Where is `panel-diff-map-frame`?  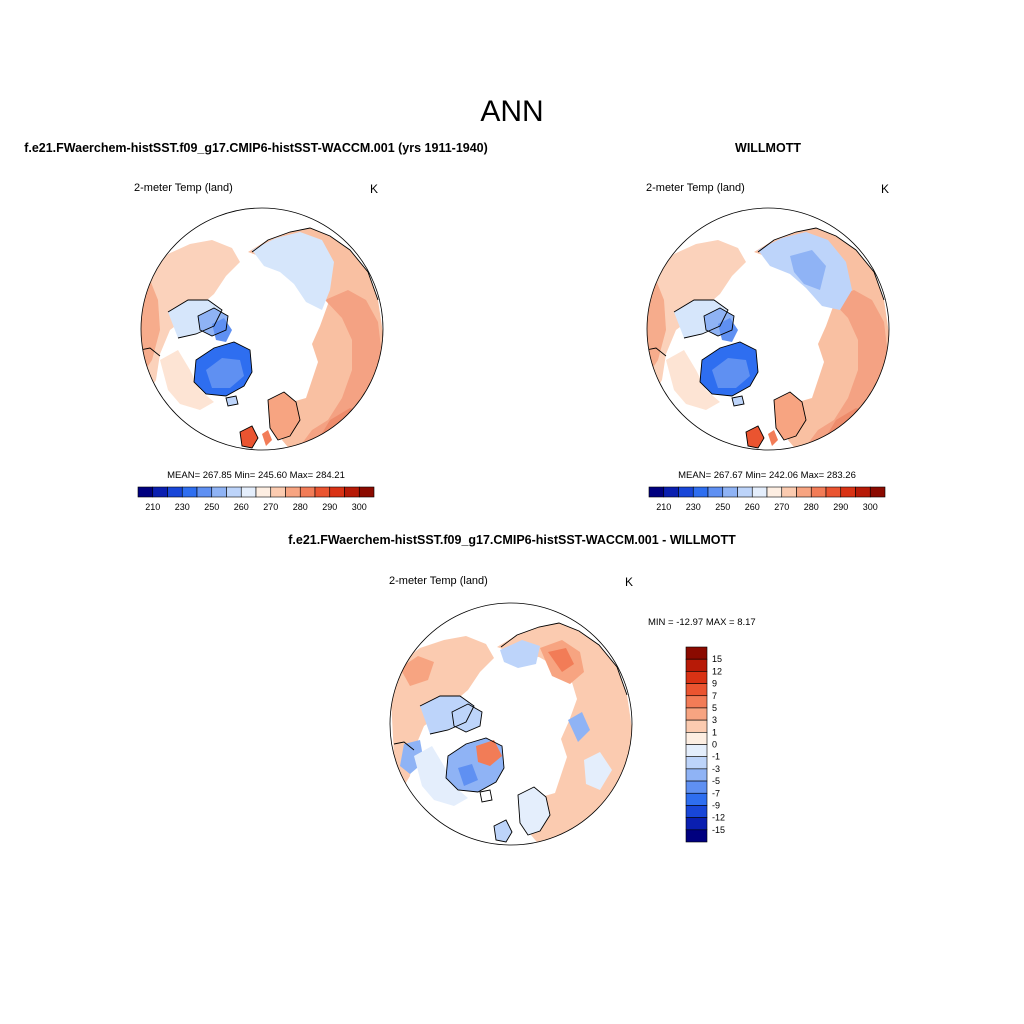
panel-diff-map-frame is located at coordinates (511, 724).